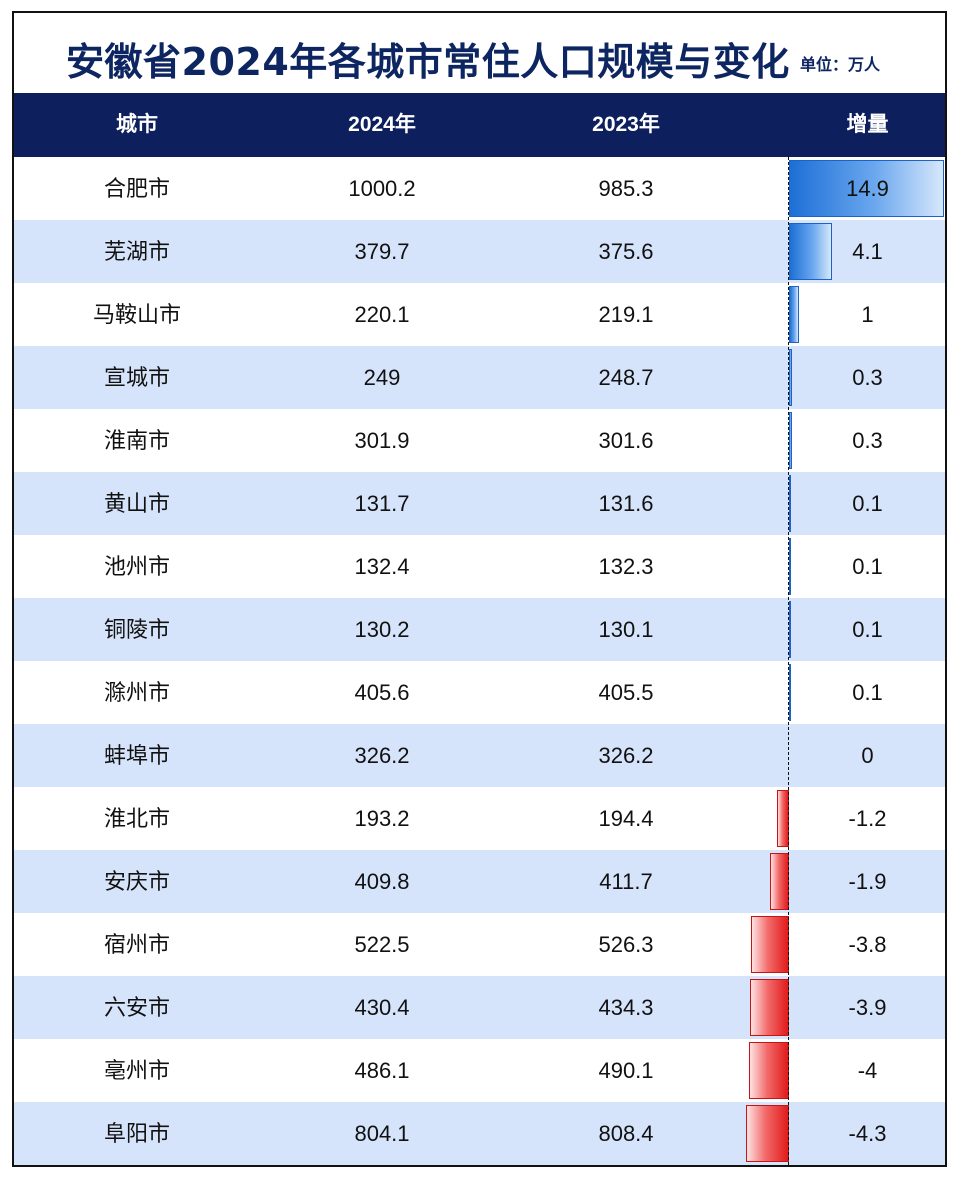 Image resolution: width=960 pixels, height=1179 pixels. Describe the element at coordinates (382, 503) in the screenshot. I see `value-2024-cell: 131.7` at that location.